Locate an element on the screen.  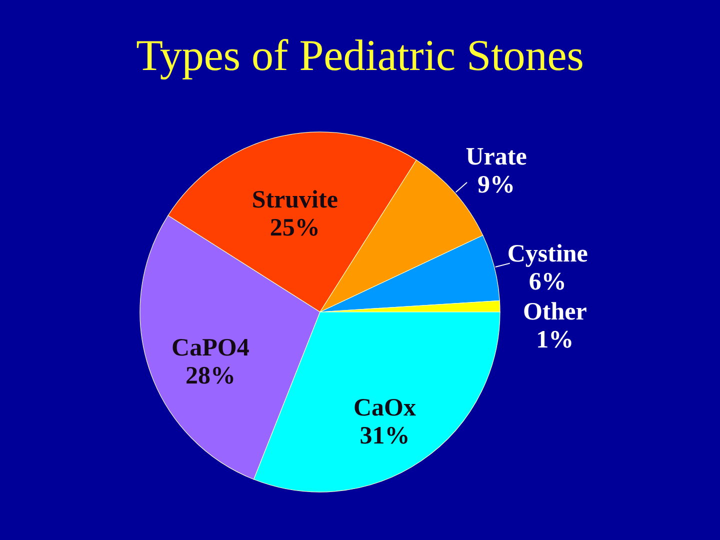
data-label: 25% is located at coordinates (295, 228).